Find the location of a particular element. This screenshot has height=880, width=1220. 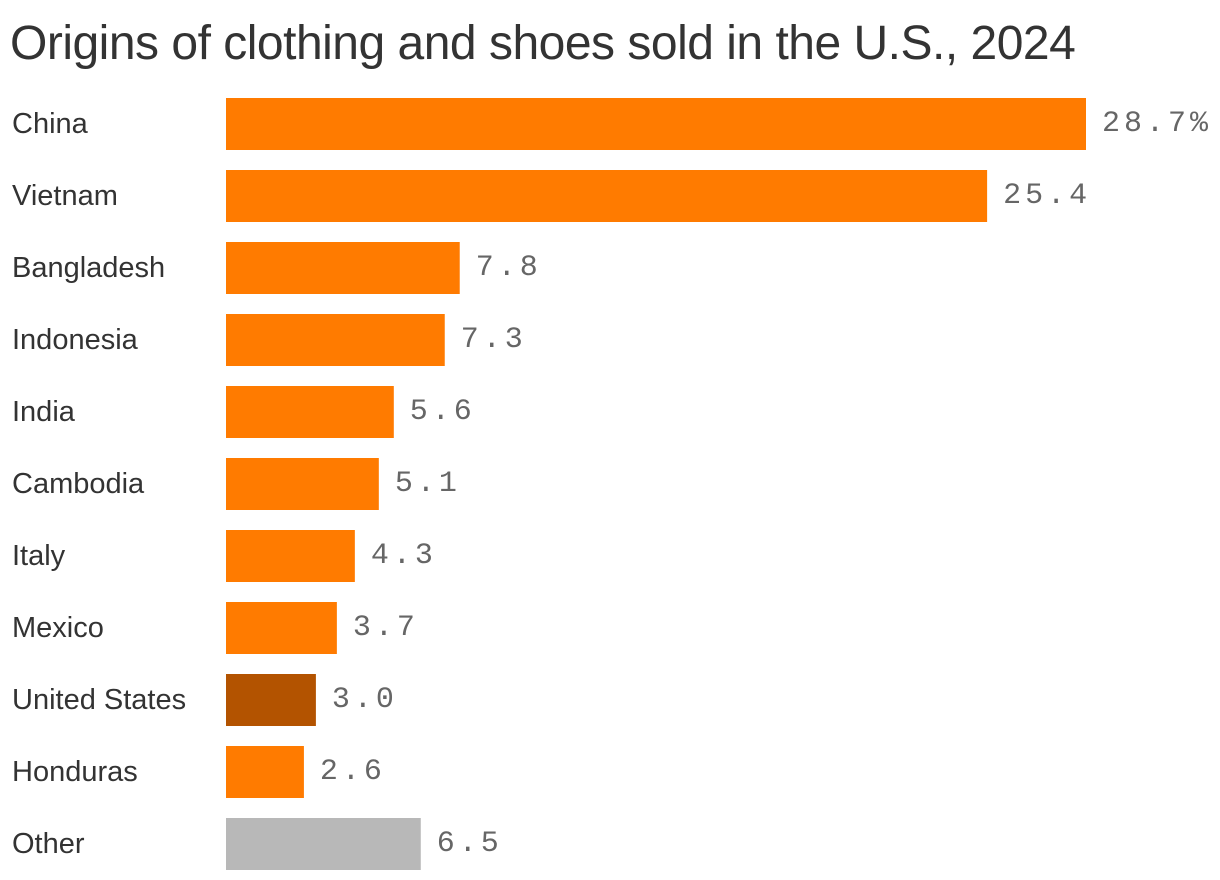

bar-cambodia is located at coordinates (302, 484).